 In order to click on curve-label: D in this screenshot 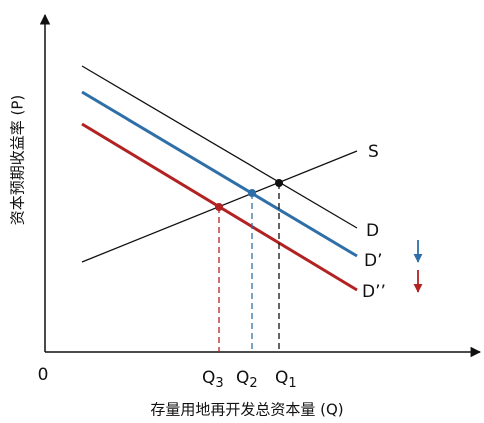, I will do `click(372, 231)`.